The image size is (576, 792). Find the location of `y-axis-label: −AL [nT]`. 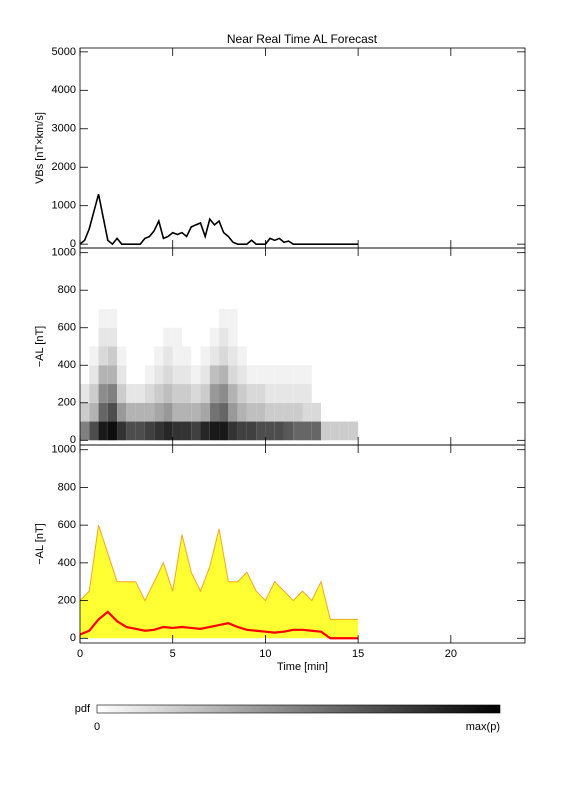

y-axis-label: −AL [nT] is located at coordinates (40, 346).